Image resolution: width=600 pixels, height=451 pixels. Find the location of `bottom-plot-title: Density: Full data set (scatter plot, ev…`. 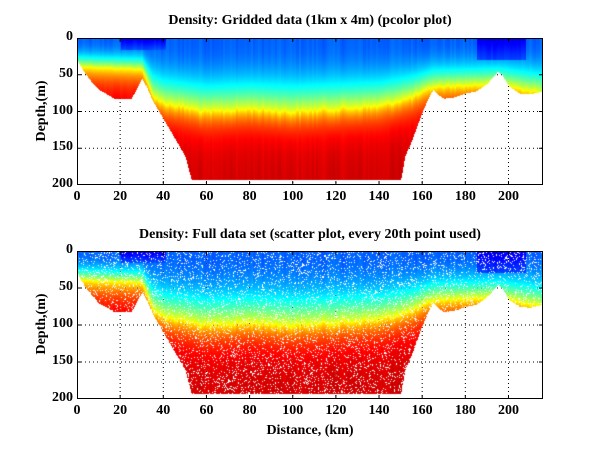

bottom-plot-title: Density: Full data set (scatter plot, ev… is located at coordinates (310, 234).